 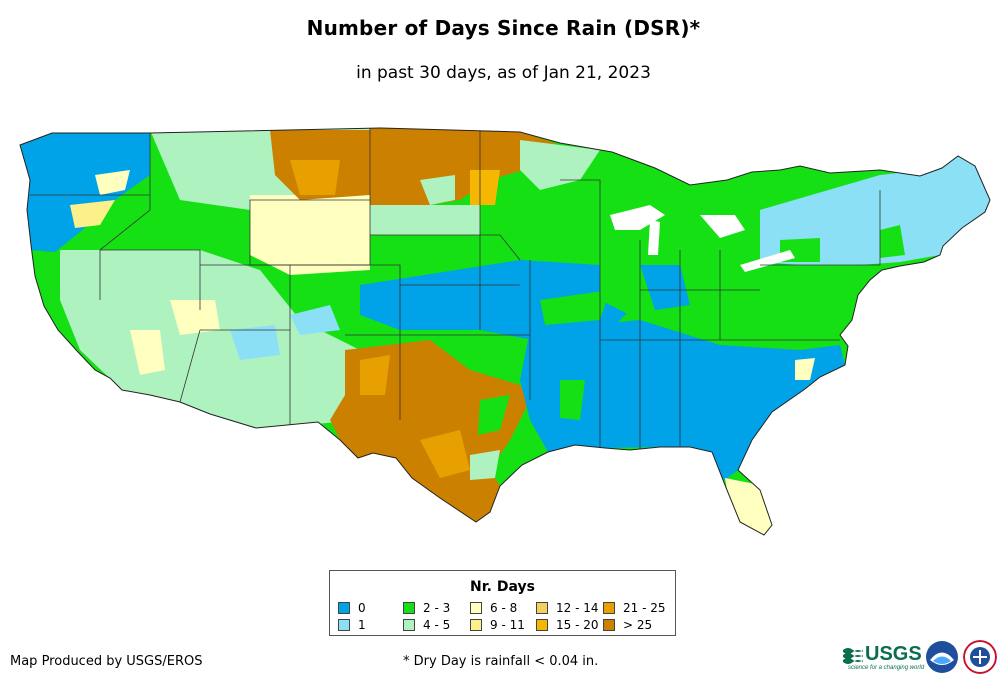 What do you see at coordinates (942, 657) in the screenshot?
I see `noaa-logo` at bounding box center [942, 657].